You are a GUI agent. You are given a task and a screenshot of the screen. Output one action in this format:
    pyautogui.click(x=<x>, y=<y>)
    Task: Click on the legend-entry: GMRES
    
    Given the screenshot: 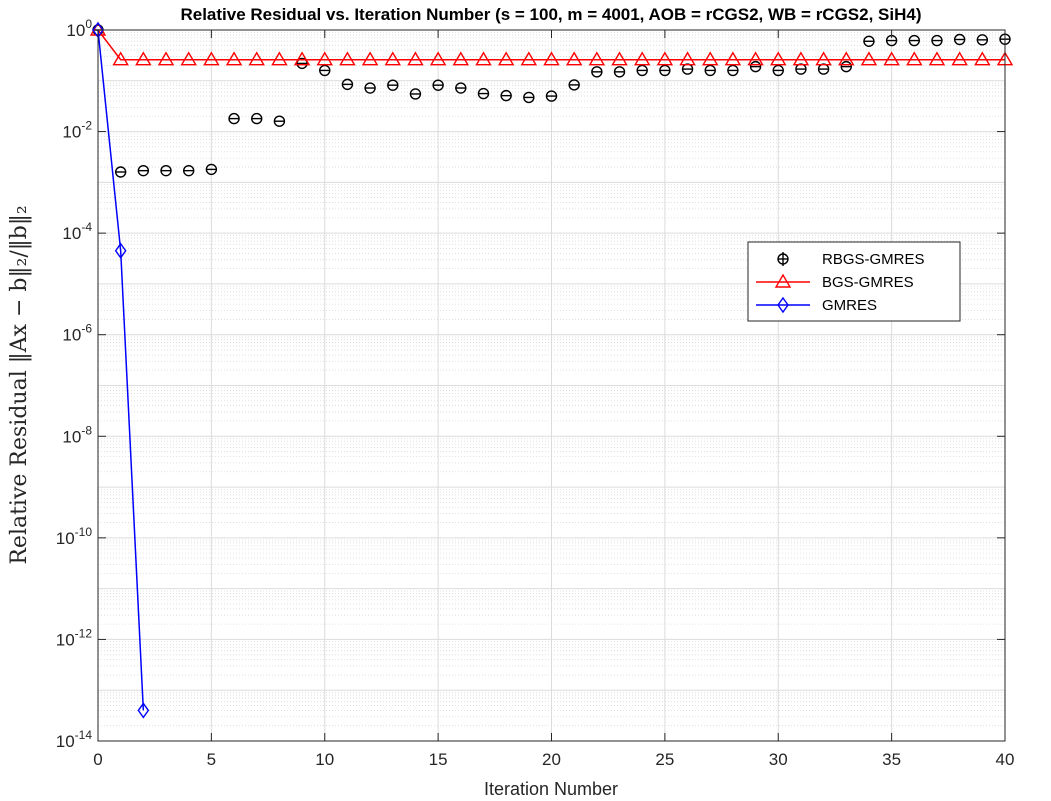 What is the action you would take?
    pyautogui.click(x=816, y=305)
    